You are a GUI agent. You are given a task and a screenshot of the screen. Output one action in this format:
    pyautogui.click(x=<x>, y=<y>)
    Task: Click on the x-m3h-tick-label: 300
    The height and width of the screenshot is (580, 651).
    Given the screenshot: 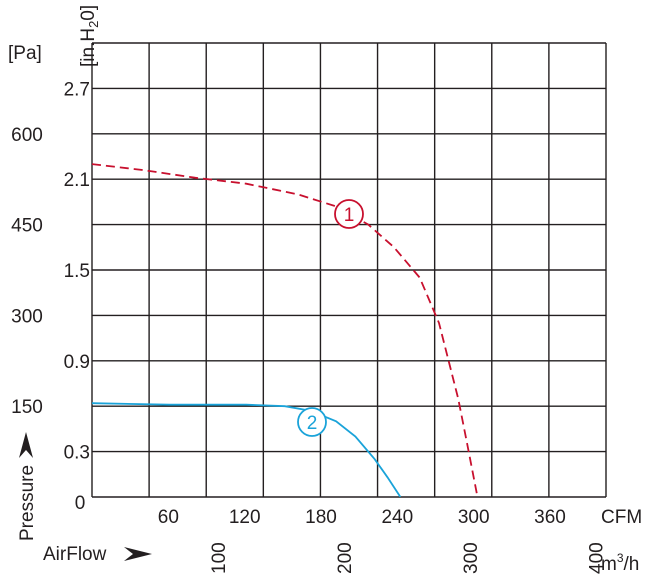 What is the action you would take?
    pyautogui.click(x=471, y=558)
    